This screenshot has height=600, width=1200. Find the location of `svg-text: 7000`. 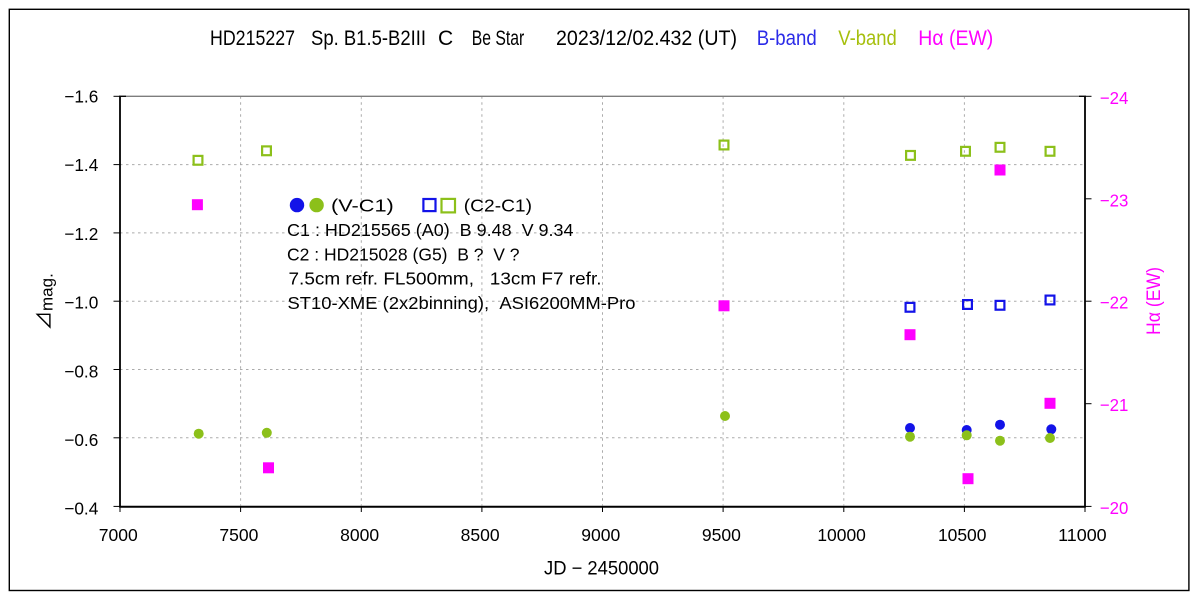

svg-text: 7000 is located at coordinates (118, 535).